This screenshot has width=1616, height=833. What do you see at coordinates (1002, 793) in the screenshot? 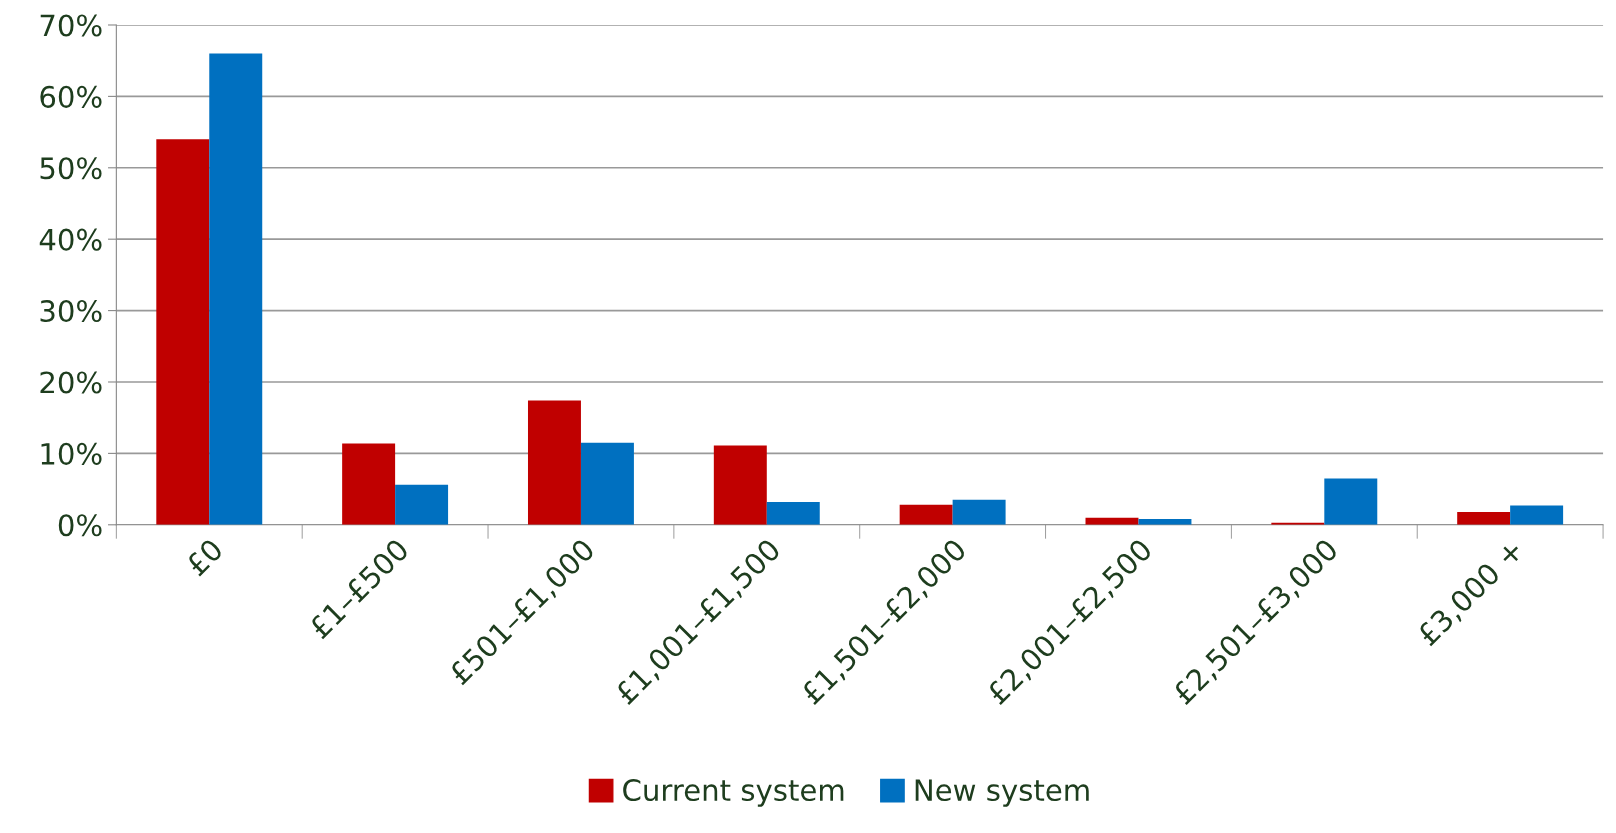
I see `legend-label: New system` at bounding box center [1002, 793].